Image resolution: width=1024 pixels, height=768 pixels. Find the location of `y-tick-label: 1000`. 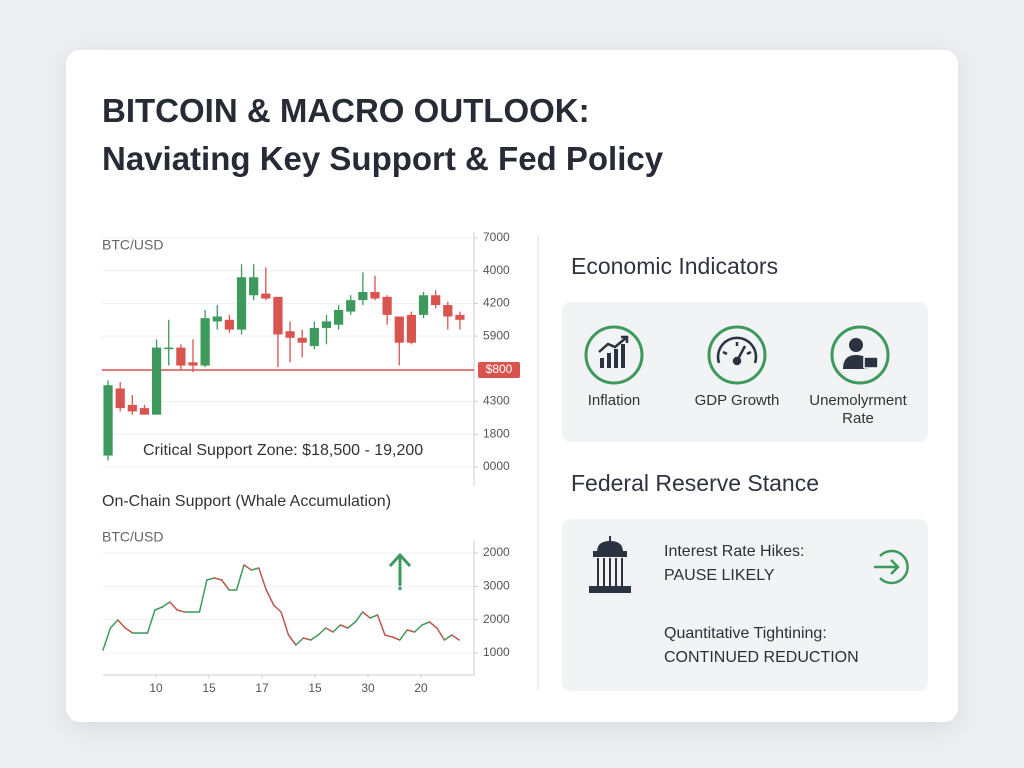

y-tick-label: 1000 is located at coordinates (496, 652).